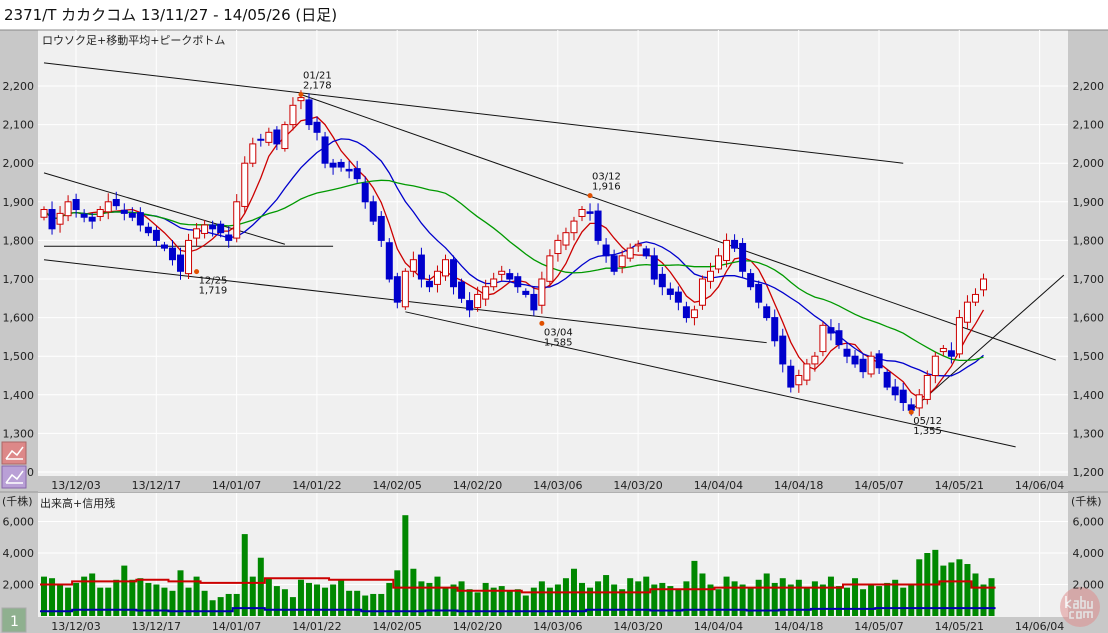 The height and width of the screenshot is (633, 1108). Describe the element at coordinates (1089, 585) in the screenshot. I see `volume-tick-right: 2,000` at that location.